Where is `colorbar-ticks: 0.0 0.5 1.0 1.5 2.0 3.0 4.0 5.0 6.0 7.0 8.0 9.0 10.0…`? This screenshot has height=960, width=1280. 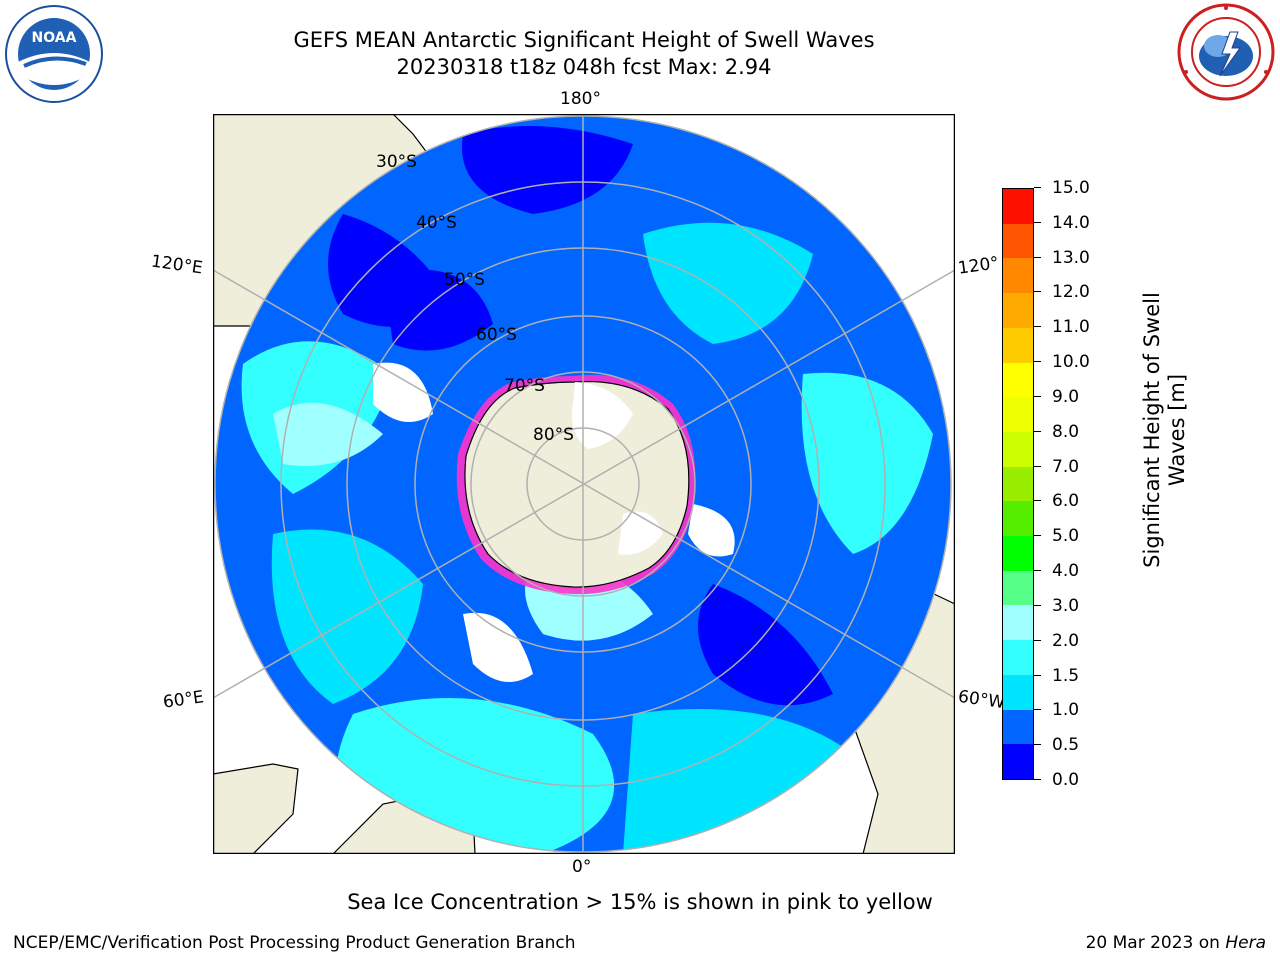
colorbar-ticks: 0.0 0.5 1.0 1.5 2.0 3.0 4.0 5.0 6.0 7.0 8.0 9.0 10.0… is located at coordinates (1069, 484).